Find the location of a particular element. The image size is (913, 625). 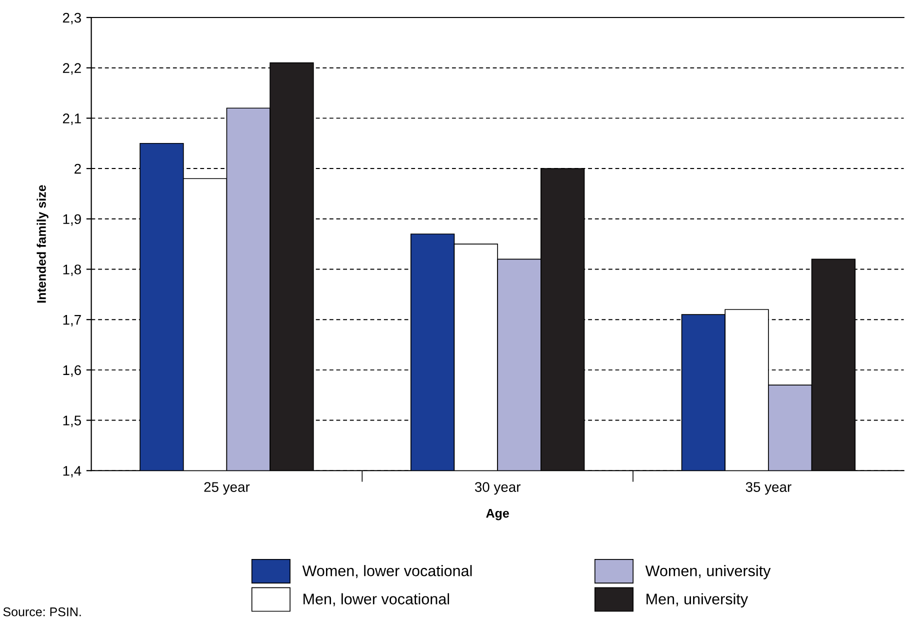

source-note: Source: PSIN. is located at coordinates (42, 611).